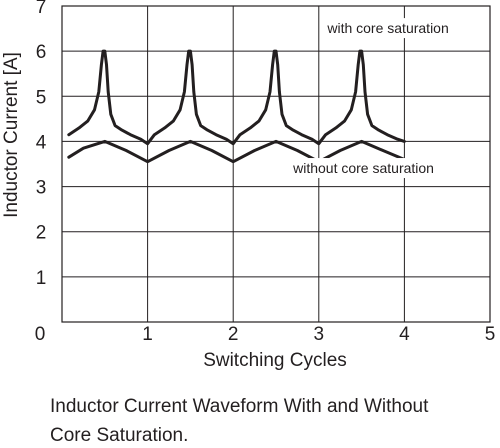  What do you see at coordinates (490, 334) in the screenshot?
I see `x-tick-label: 5` at bounding box center [490, 334].